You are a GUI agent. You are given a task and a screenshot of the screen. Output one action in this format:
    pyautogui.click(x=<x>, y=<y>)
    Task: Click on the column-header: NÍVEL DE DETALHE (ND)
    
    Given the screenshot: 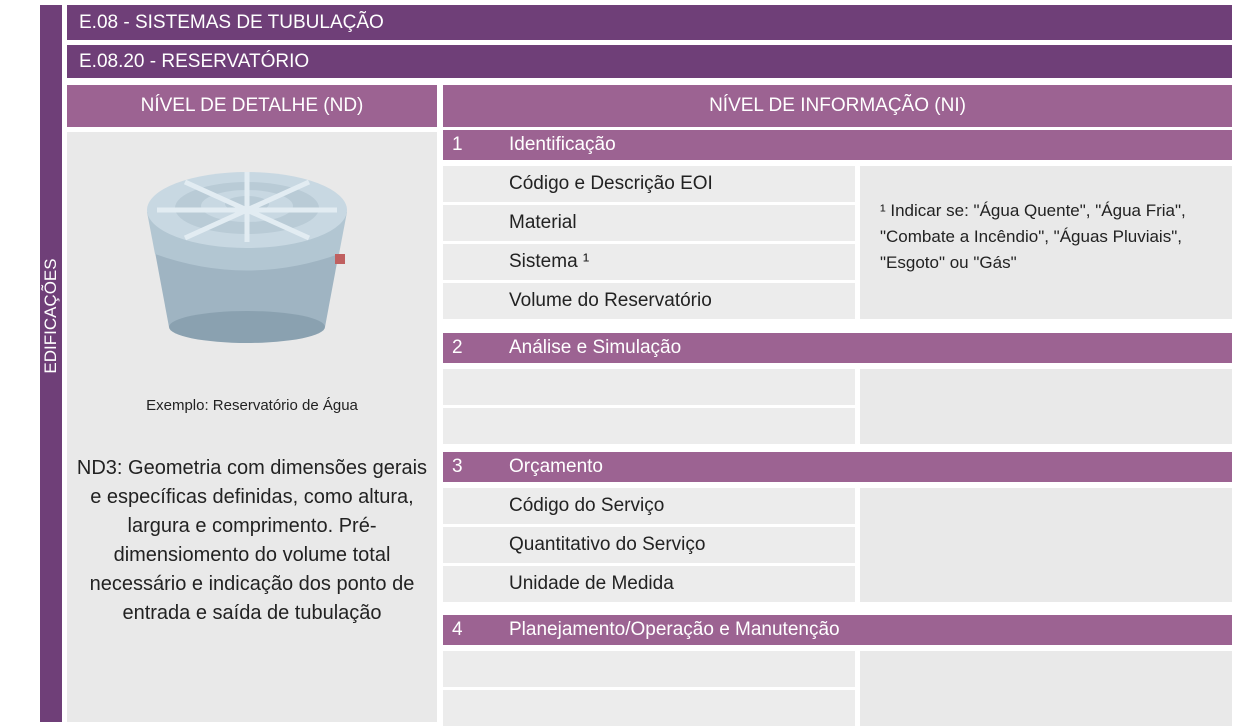 What is the action you would take?
    pyautogui.click(x=252, y=106)
    